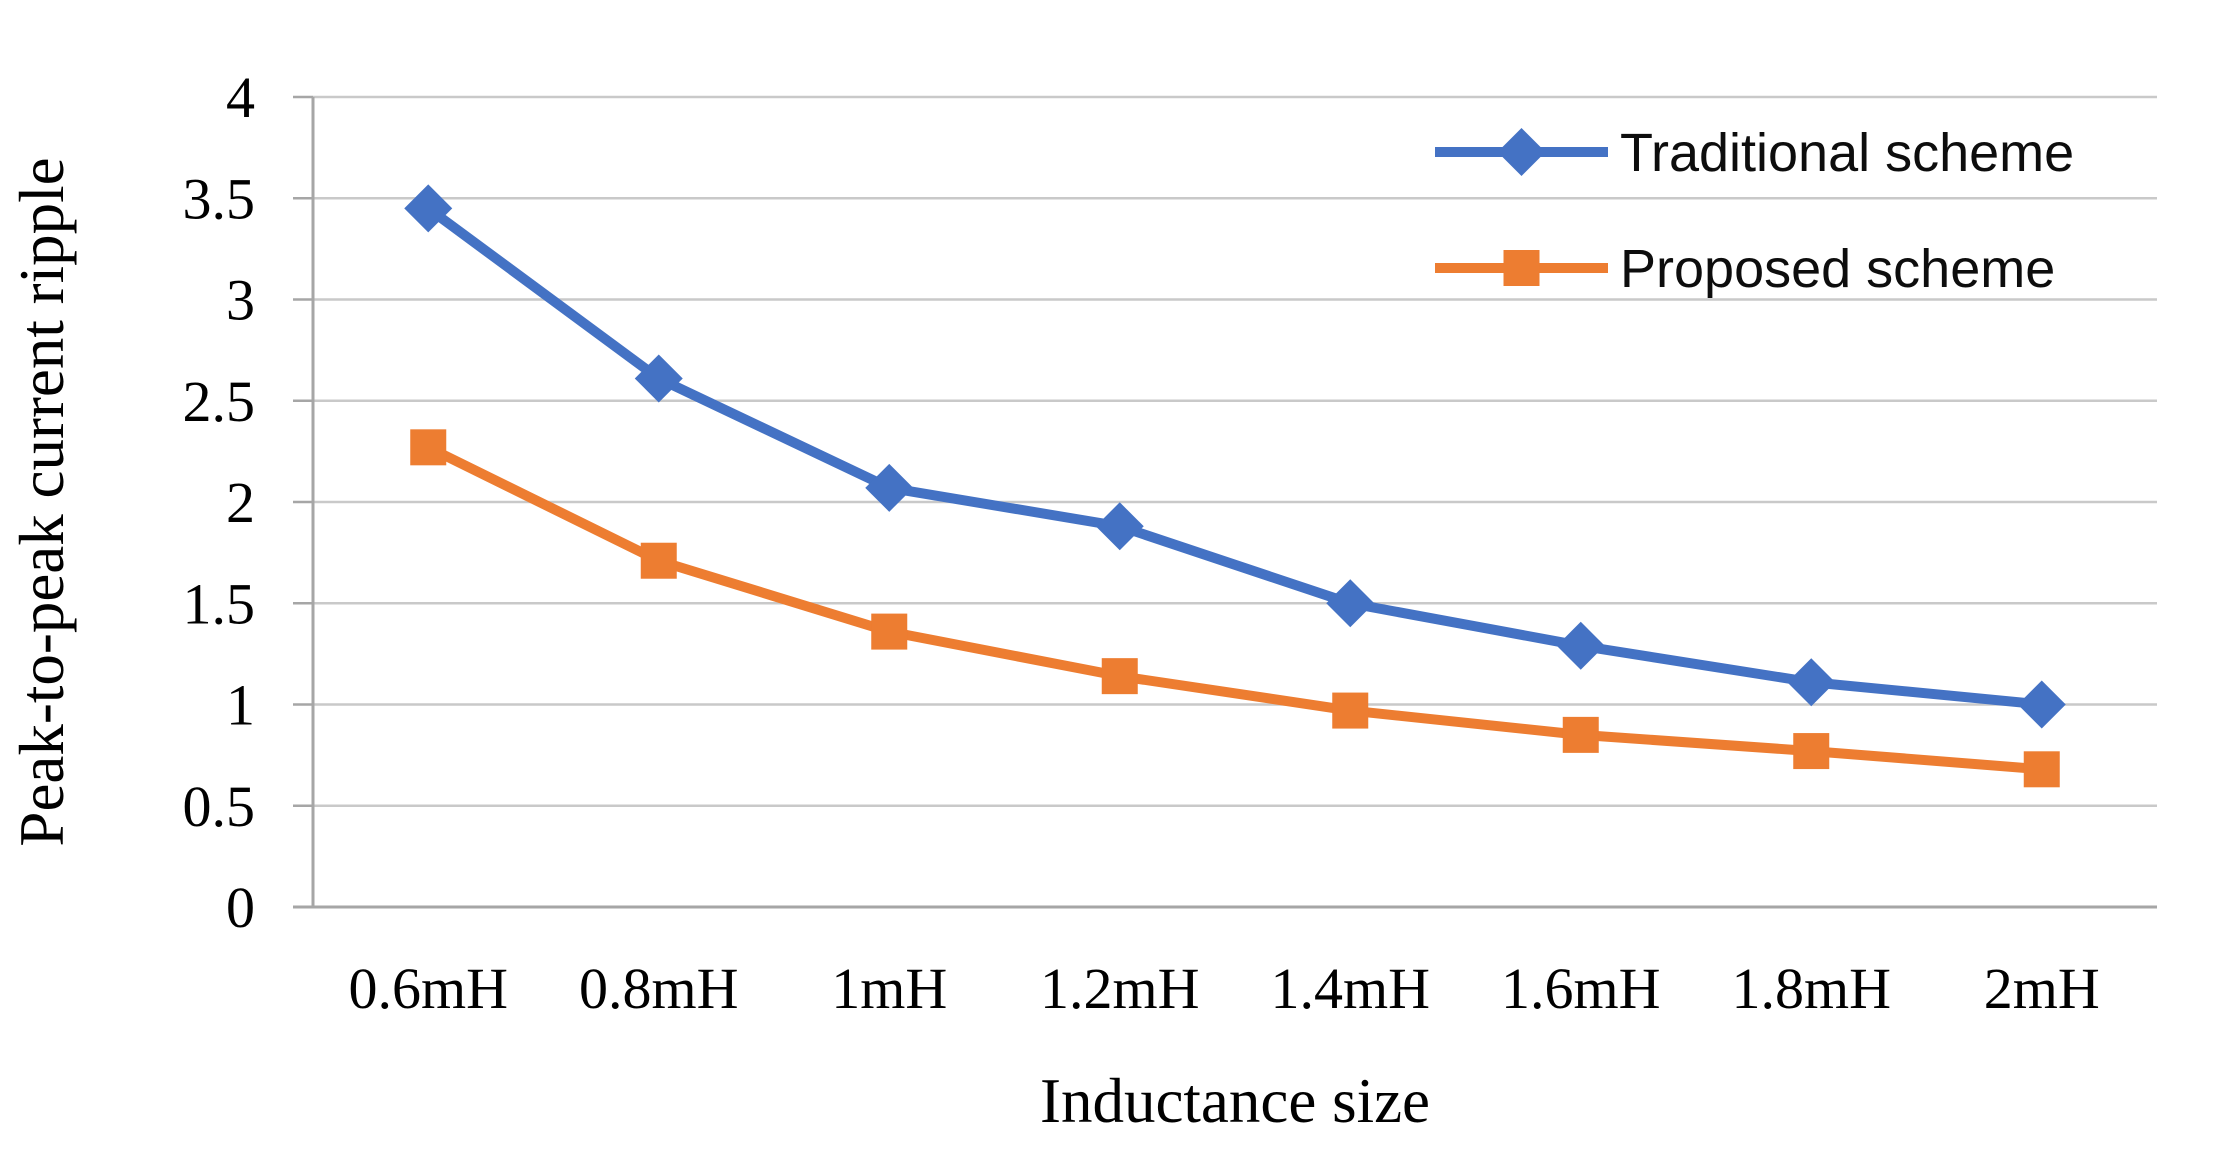 The image size is (2228, 1176). I want to click on legend-item-traditional-scheme: Traditional scheme, so click(1754, 153).